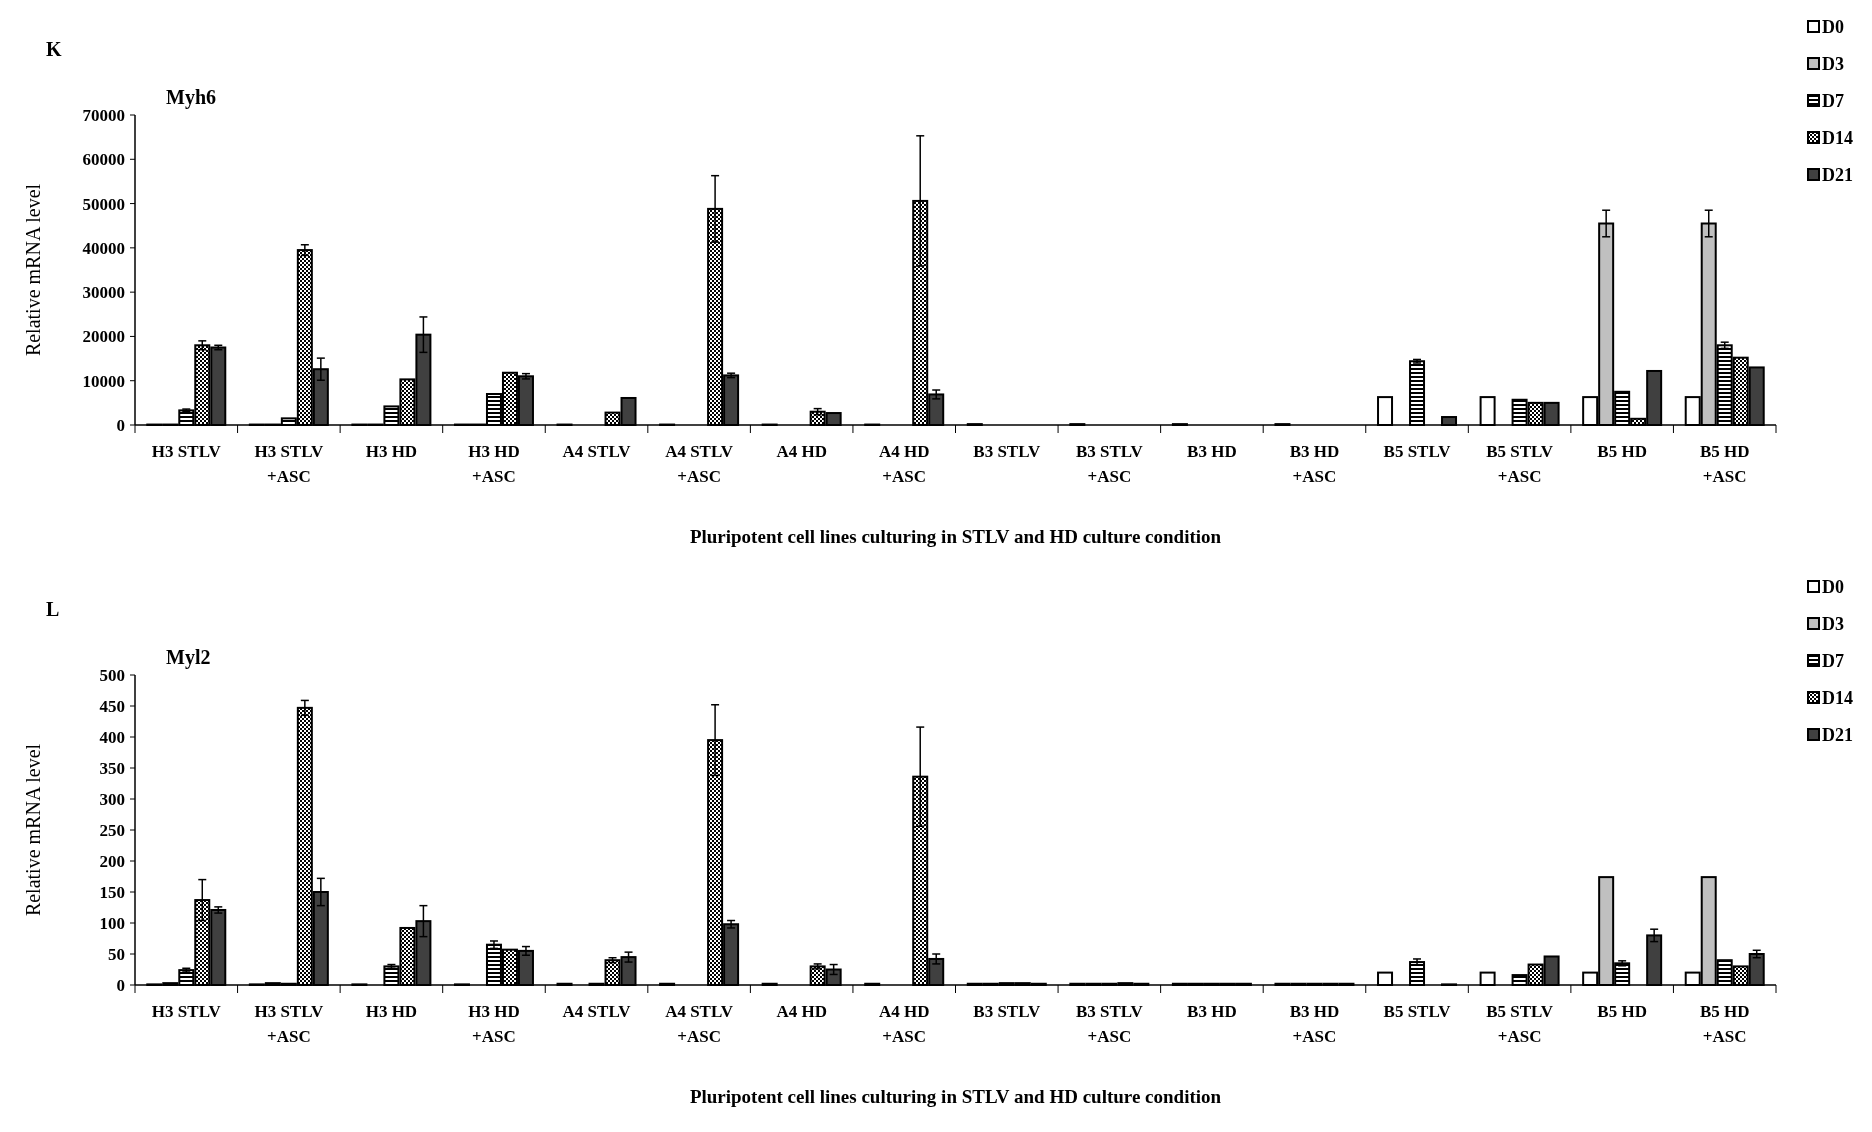 The width and height of the screenshot is (1872, 1132). Describe the element at coordinates (112, 923) in the screenshot. I see `y-tick-label: 100` at that location.